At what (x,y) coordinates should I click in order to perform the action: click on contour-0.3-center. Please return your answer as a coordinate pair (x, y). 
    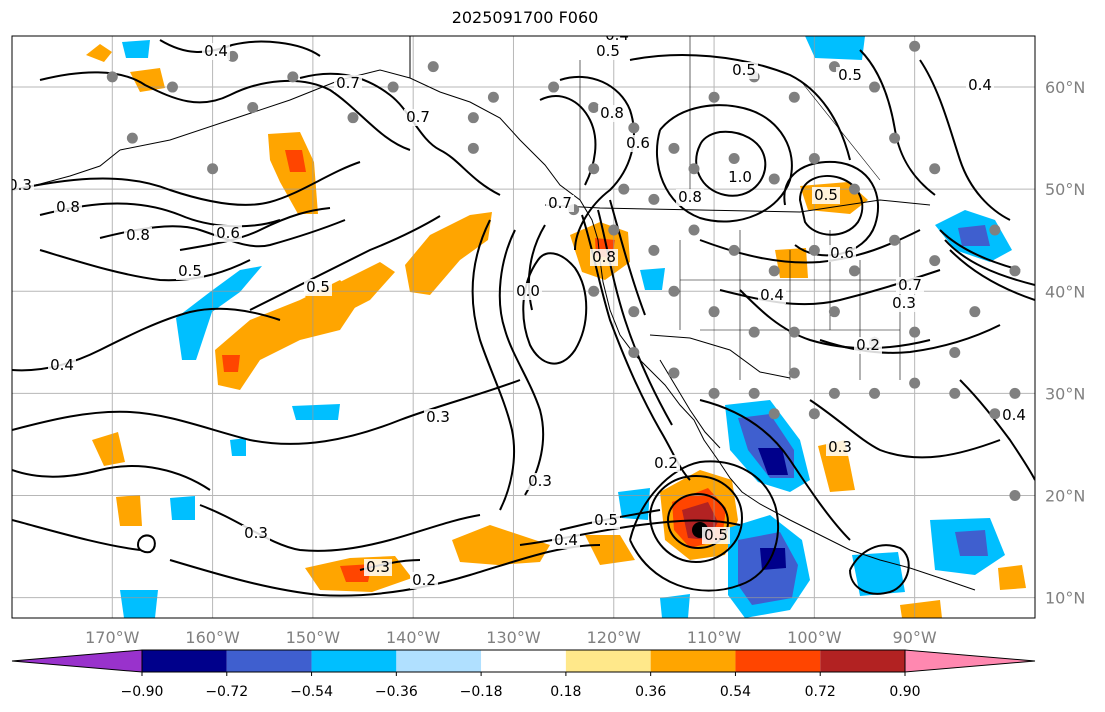
    Looking at the image, I should click on (521, 362).